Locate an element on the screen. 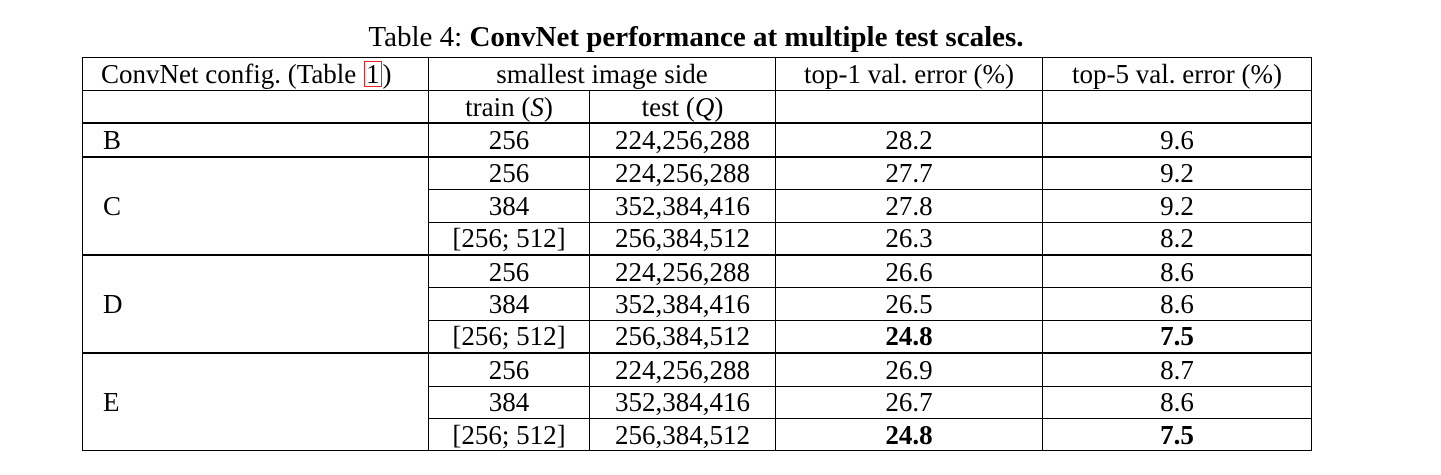 Image resolution: width=1441 pixels, height=475 pixels. header-top5: top-5 val. error (%) is located at coordinates (1177, 74).